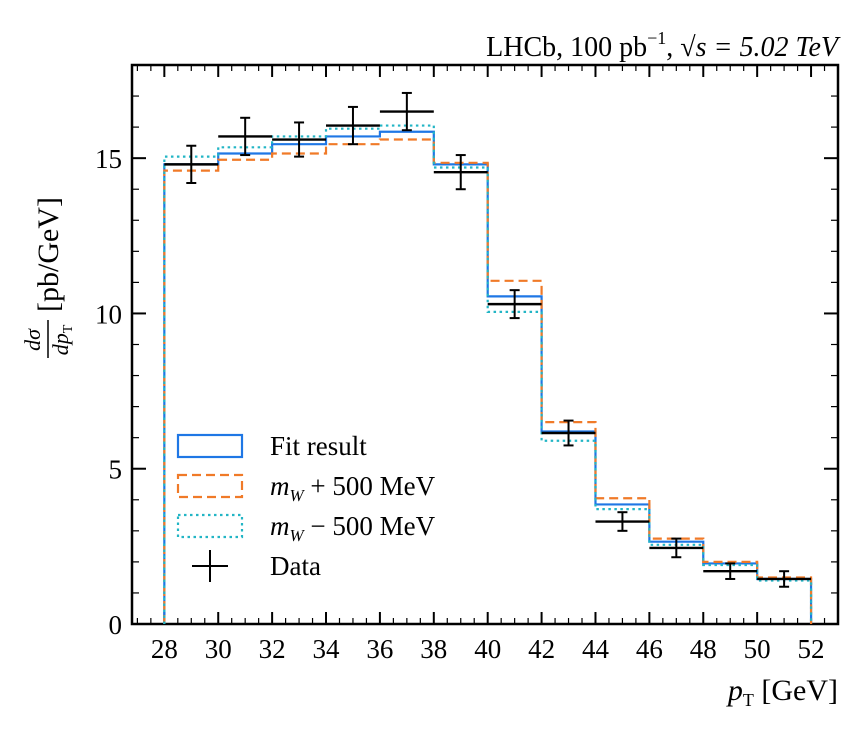  Describe the element at coordinates (327, 649) in the screenshot. I see `x-tick-label: 34` at that location.